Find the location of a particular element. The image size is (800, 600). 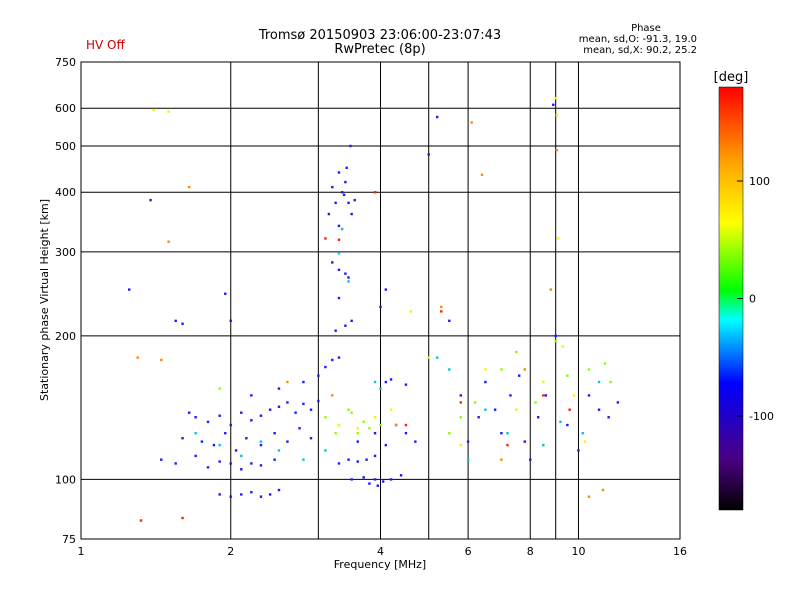

x-tick-label: 8 is located at coordinates (530, 551).